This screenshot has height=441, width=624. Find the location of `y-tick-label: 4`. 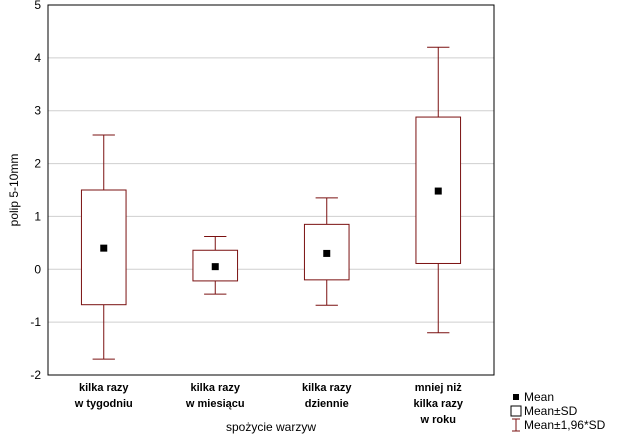

y-tick-label: 4 is located at coordinates (37, 58).